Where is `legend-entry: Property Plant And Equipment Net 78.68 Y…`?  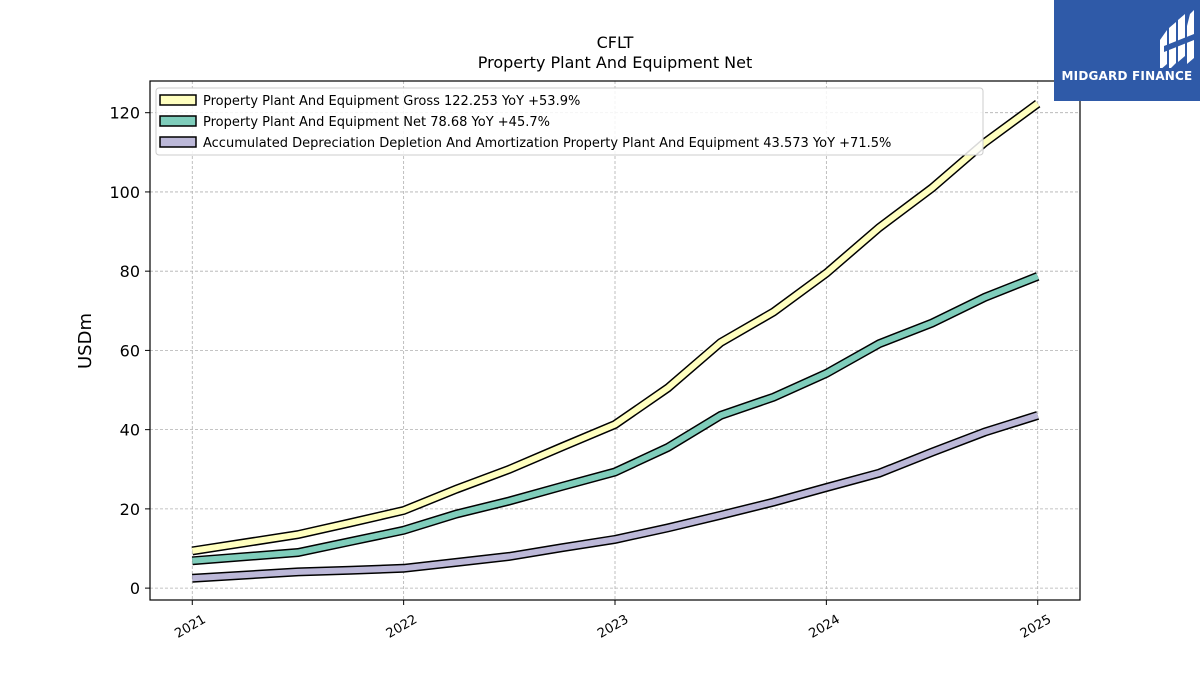 legend-entry: Property Plant And Equipment Net 78.68 Y… is located at coordinates (376, 122).